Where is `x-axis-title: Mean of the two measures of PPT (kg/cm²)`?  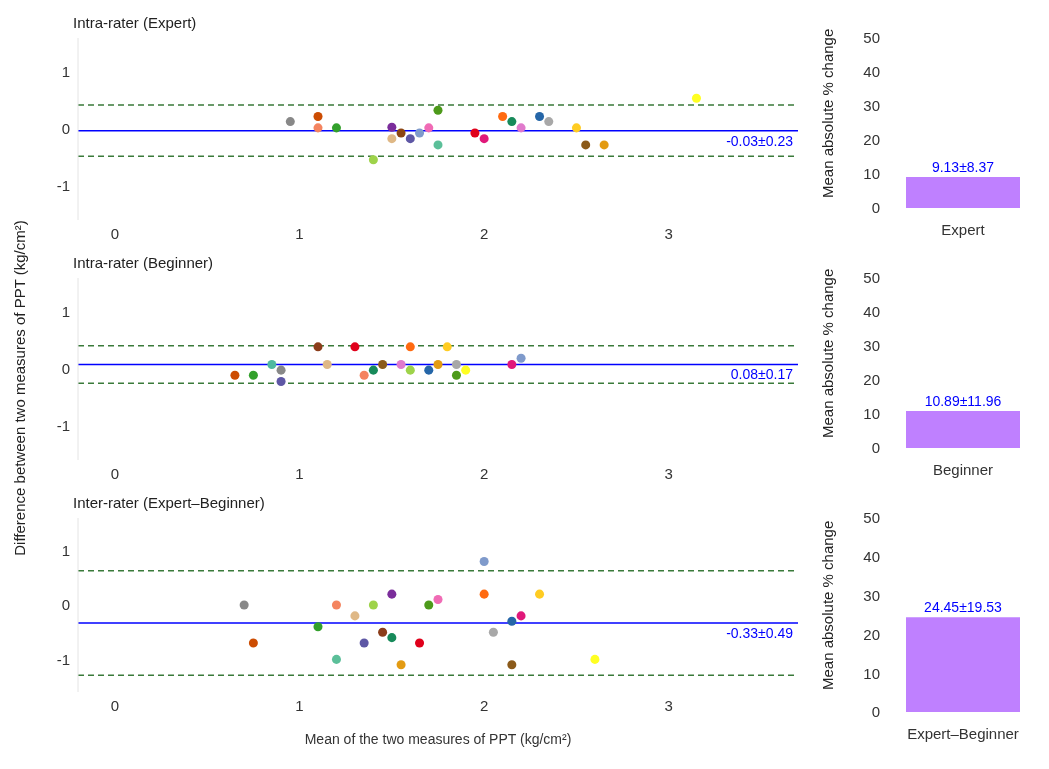
x-axis-title: Mean of the two measures of PPT (kg/cm²) is located at coordinates (438, 739).